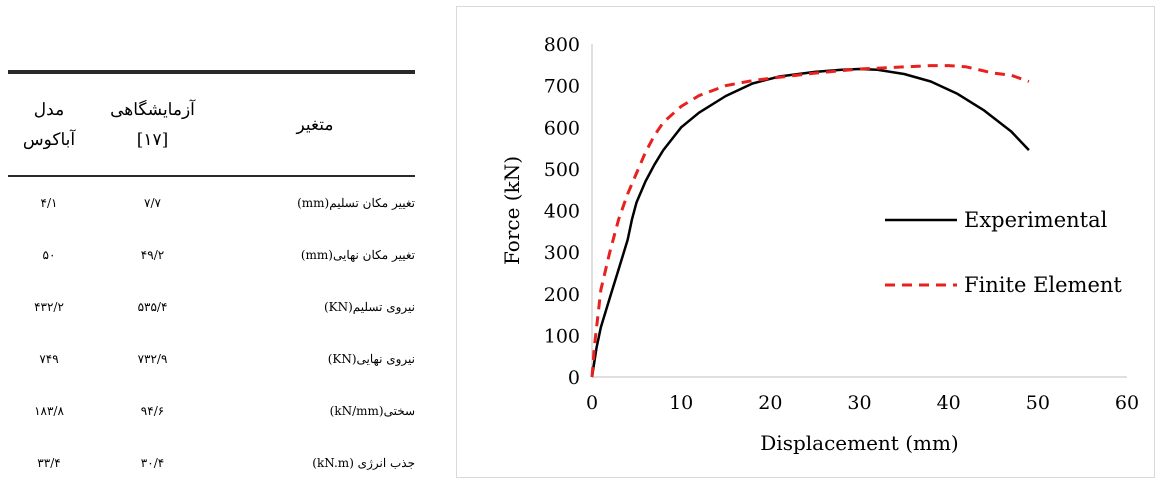 The image size is (1157, 489). Describe the element at coordinates (152, 203) in the screenshot. I see `cell-experimental: ۷/۷` at that location.